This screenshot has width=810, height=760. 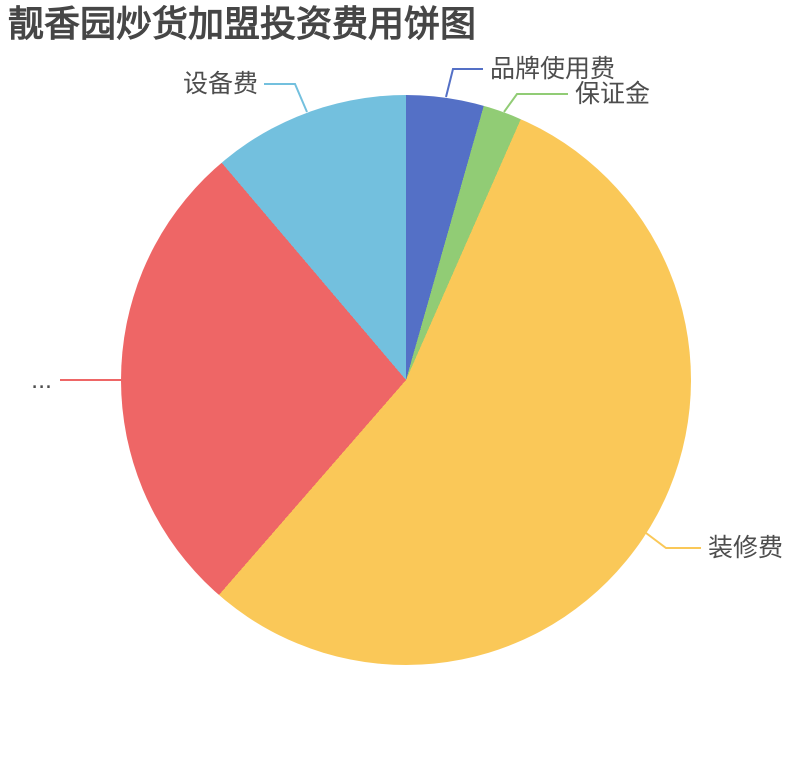 What do you see at coordinates (535, 103) in the screenshot?
I see `leader-line-deposit` at bounding box center [535, 103].